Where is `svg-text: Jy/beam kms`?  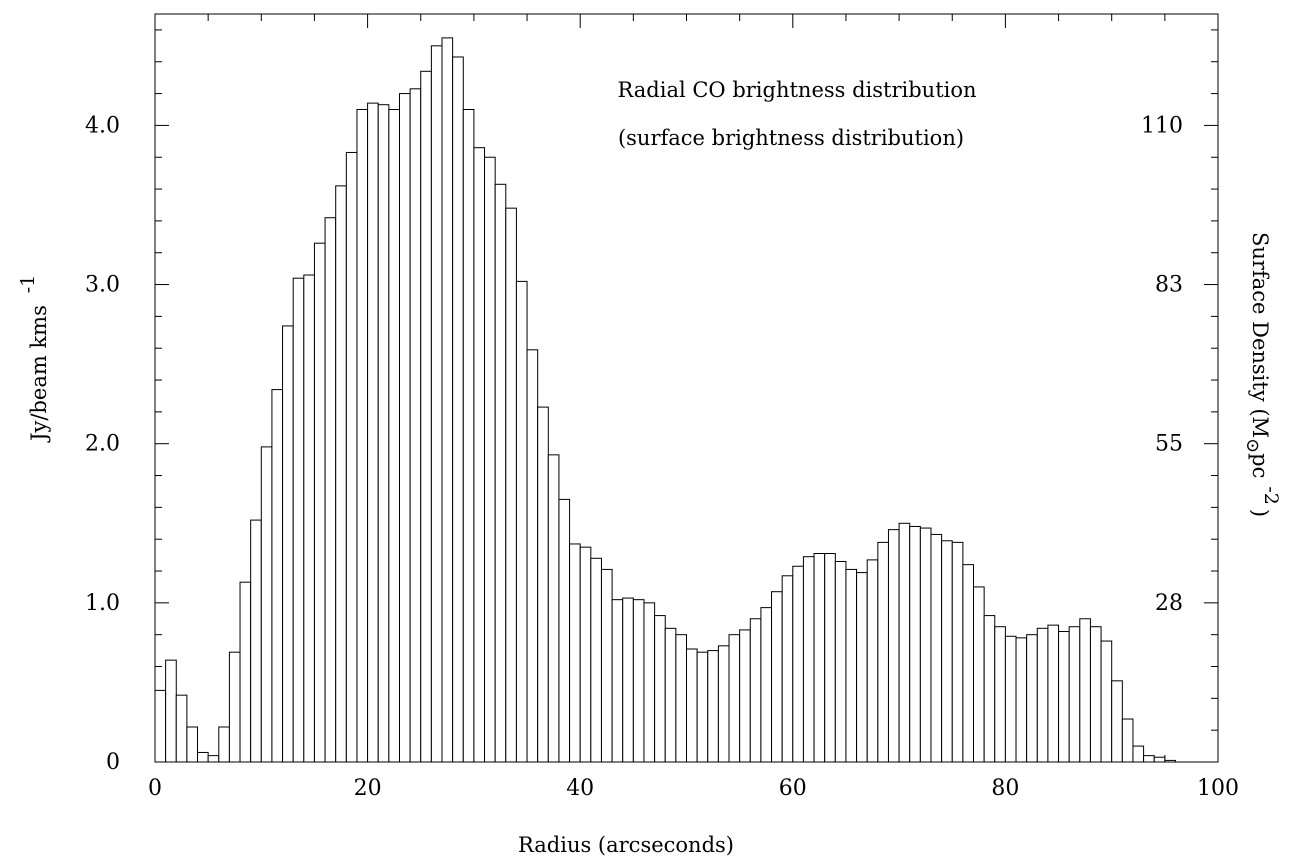
svg-text: Jy/beam kms is located at coordinates (39, 374).